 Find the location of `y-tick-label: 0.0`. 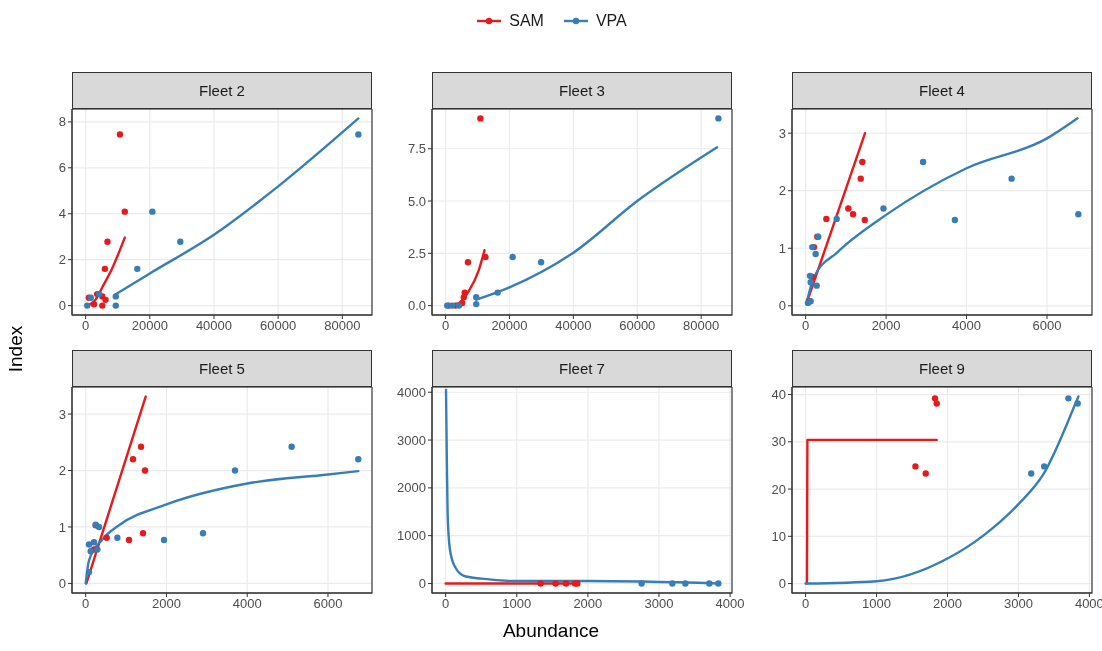

y-tick-label: 0.0 is located at coordinates (416, 306).